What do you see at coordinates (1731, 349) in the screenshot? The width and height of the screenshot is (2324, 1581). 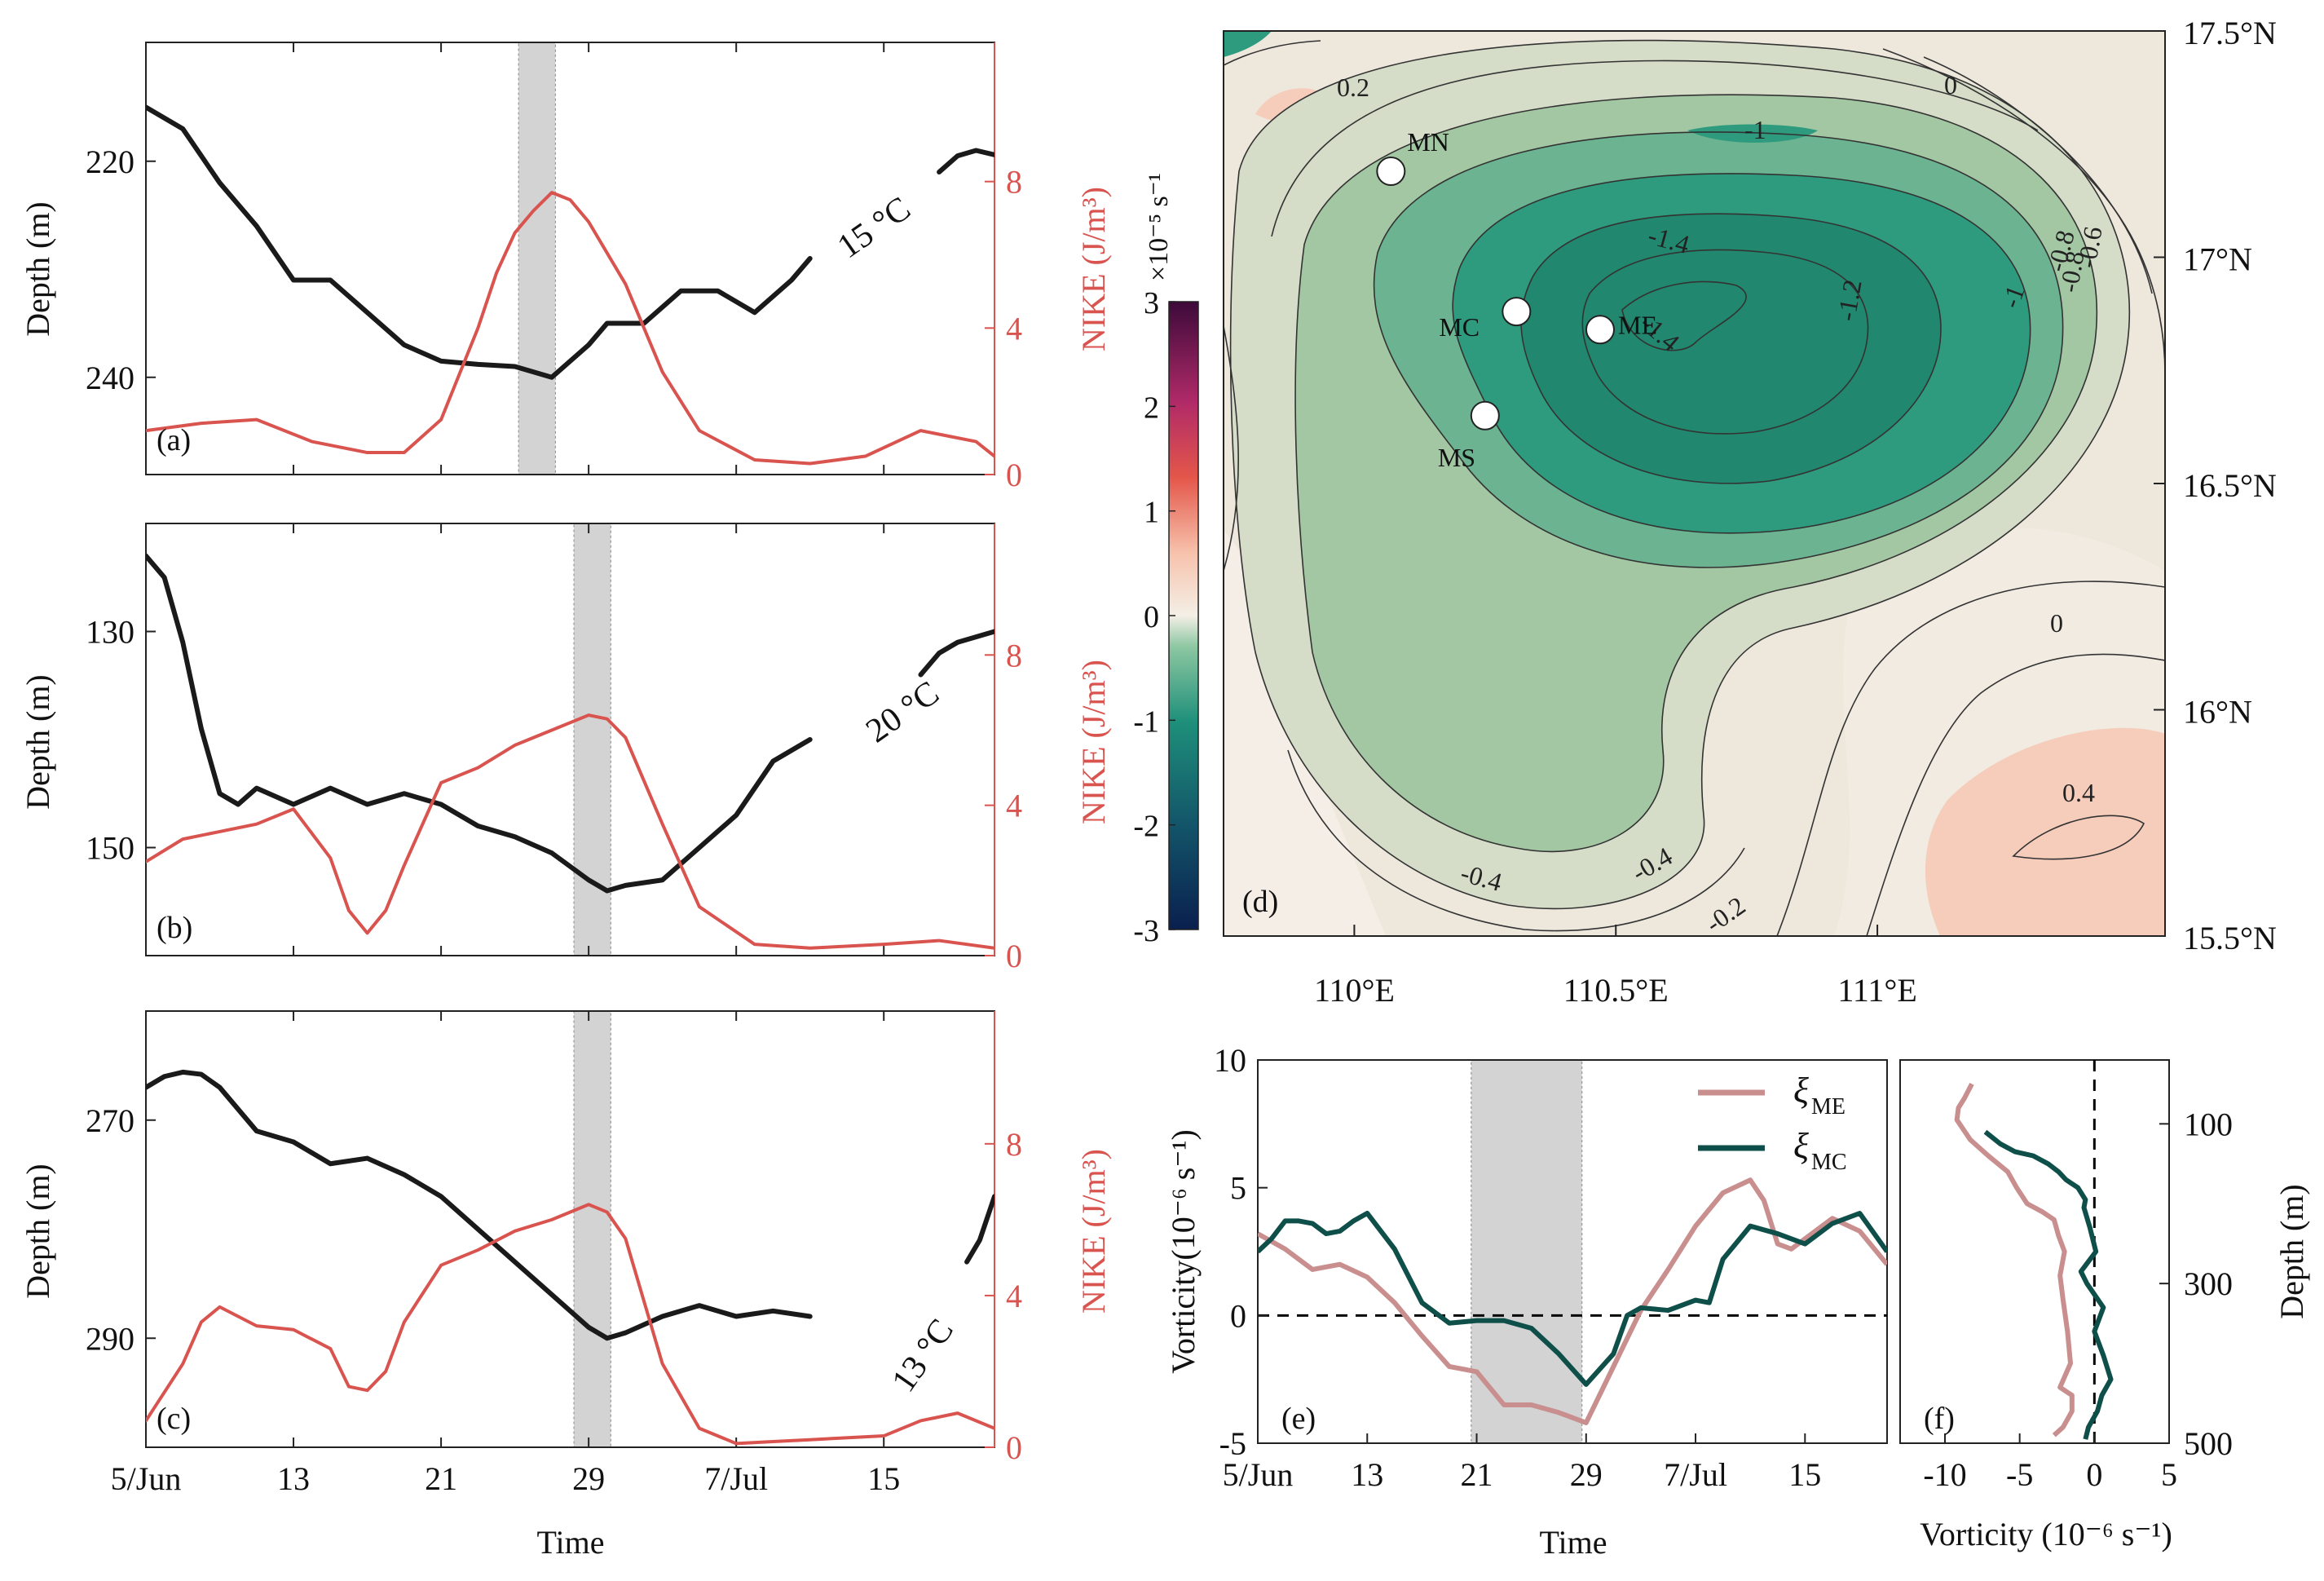 I see `map-region-core-inner` at bounding box center [1731, 349].